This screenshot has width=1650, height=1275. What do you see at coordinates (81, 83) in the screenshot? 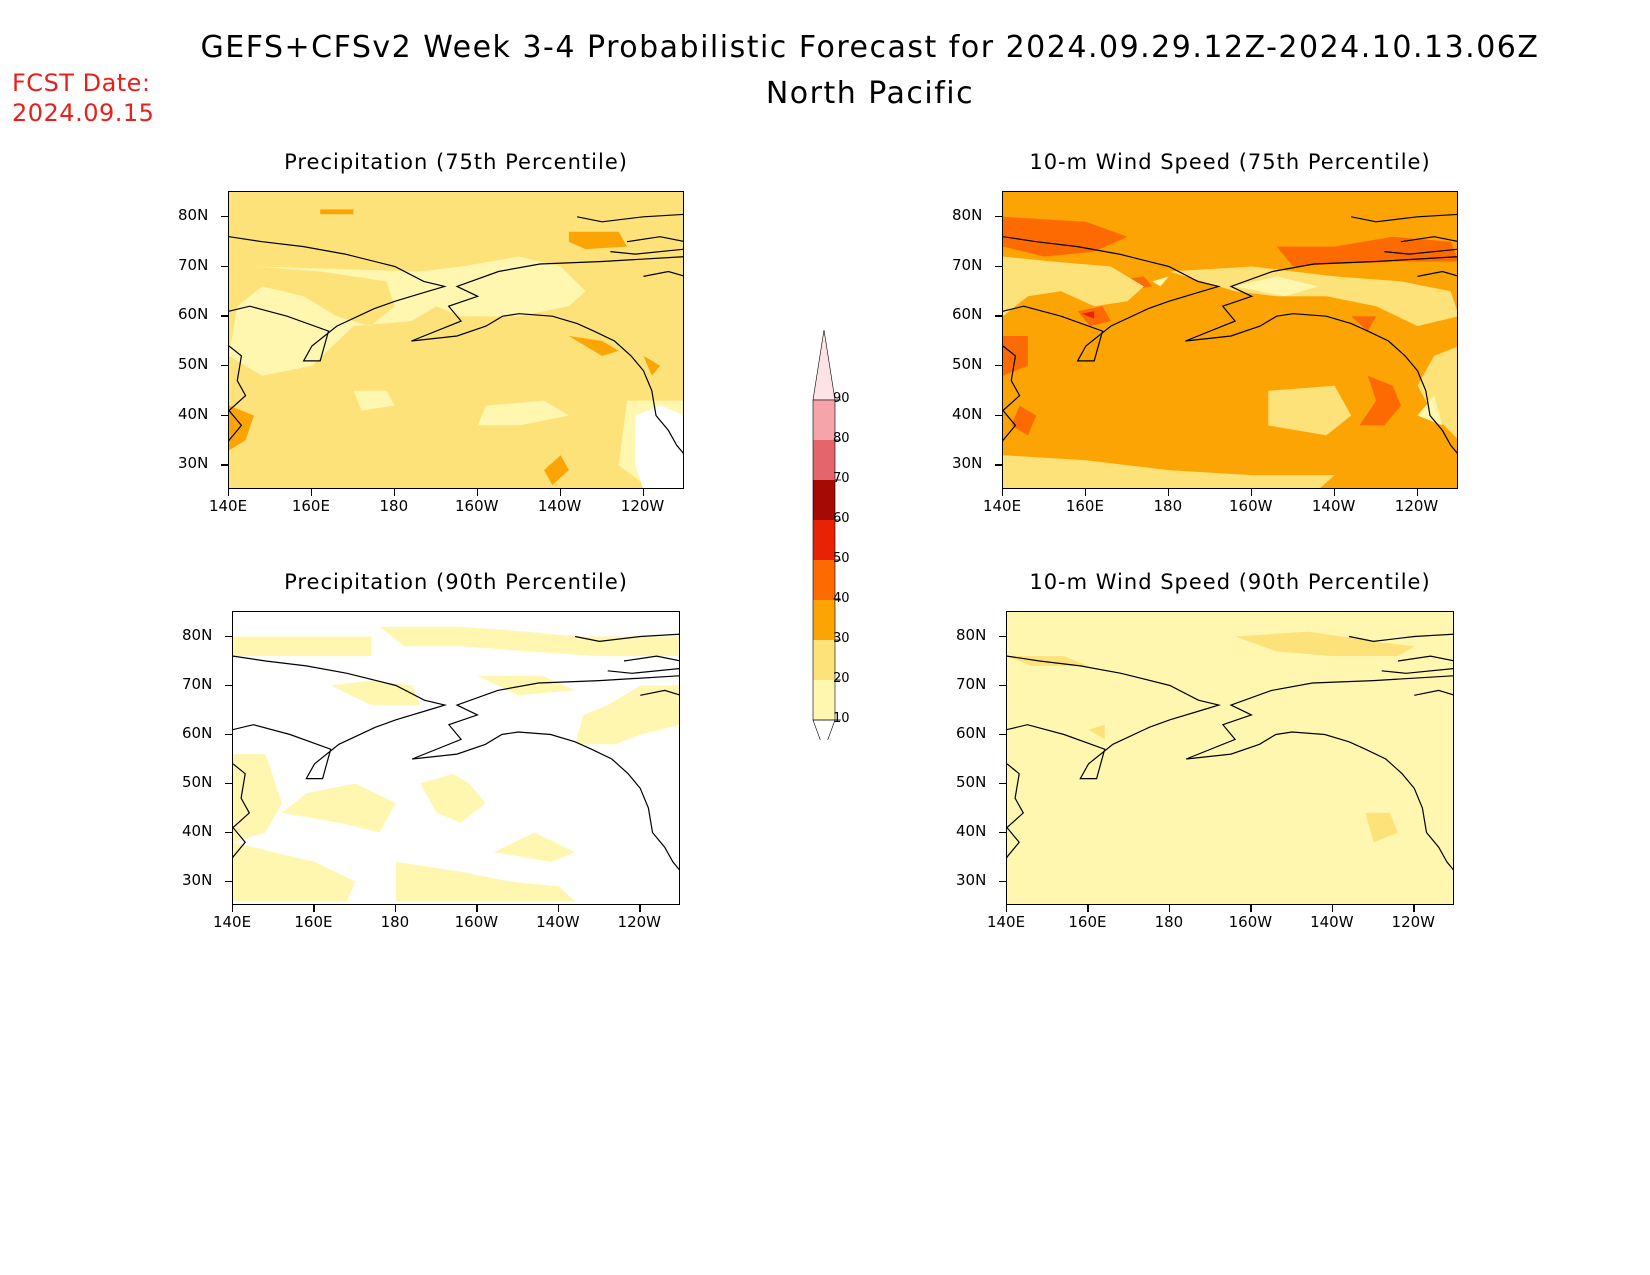
I see `fcst-date-label: FCST Date:` at bounding box center [81, 83].